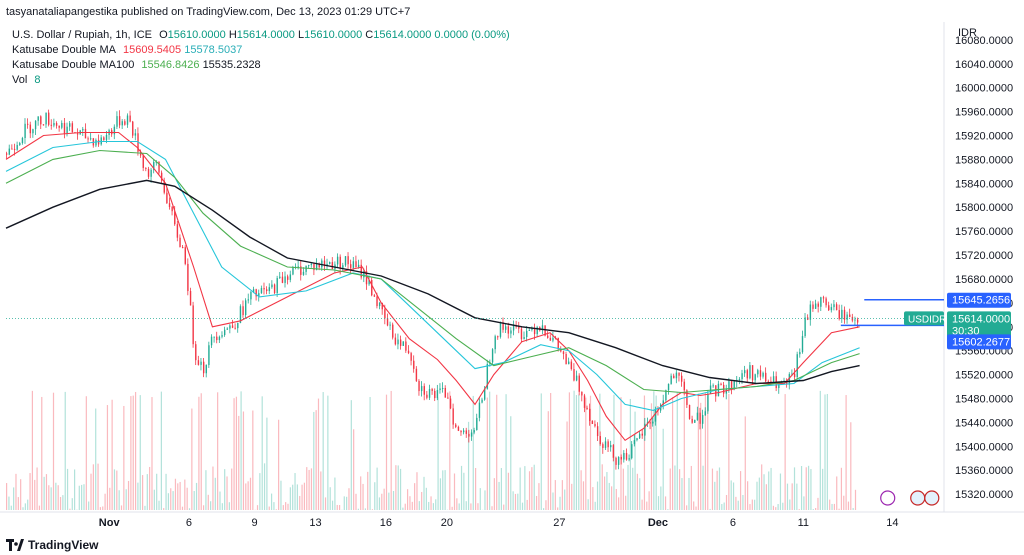 The height and width of the screenshot is (555, 1024). What do you see at coordinates (924, 318) in the screenshot?
I see `symbol-tag-bg` at bounding box center [924, 318].